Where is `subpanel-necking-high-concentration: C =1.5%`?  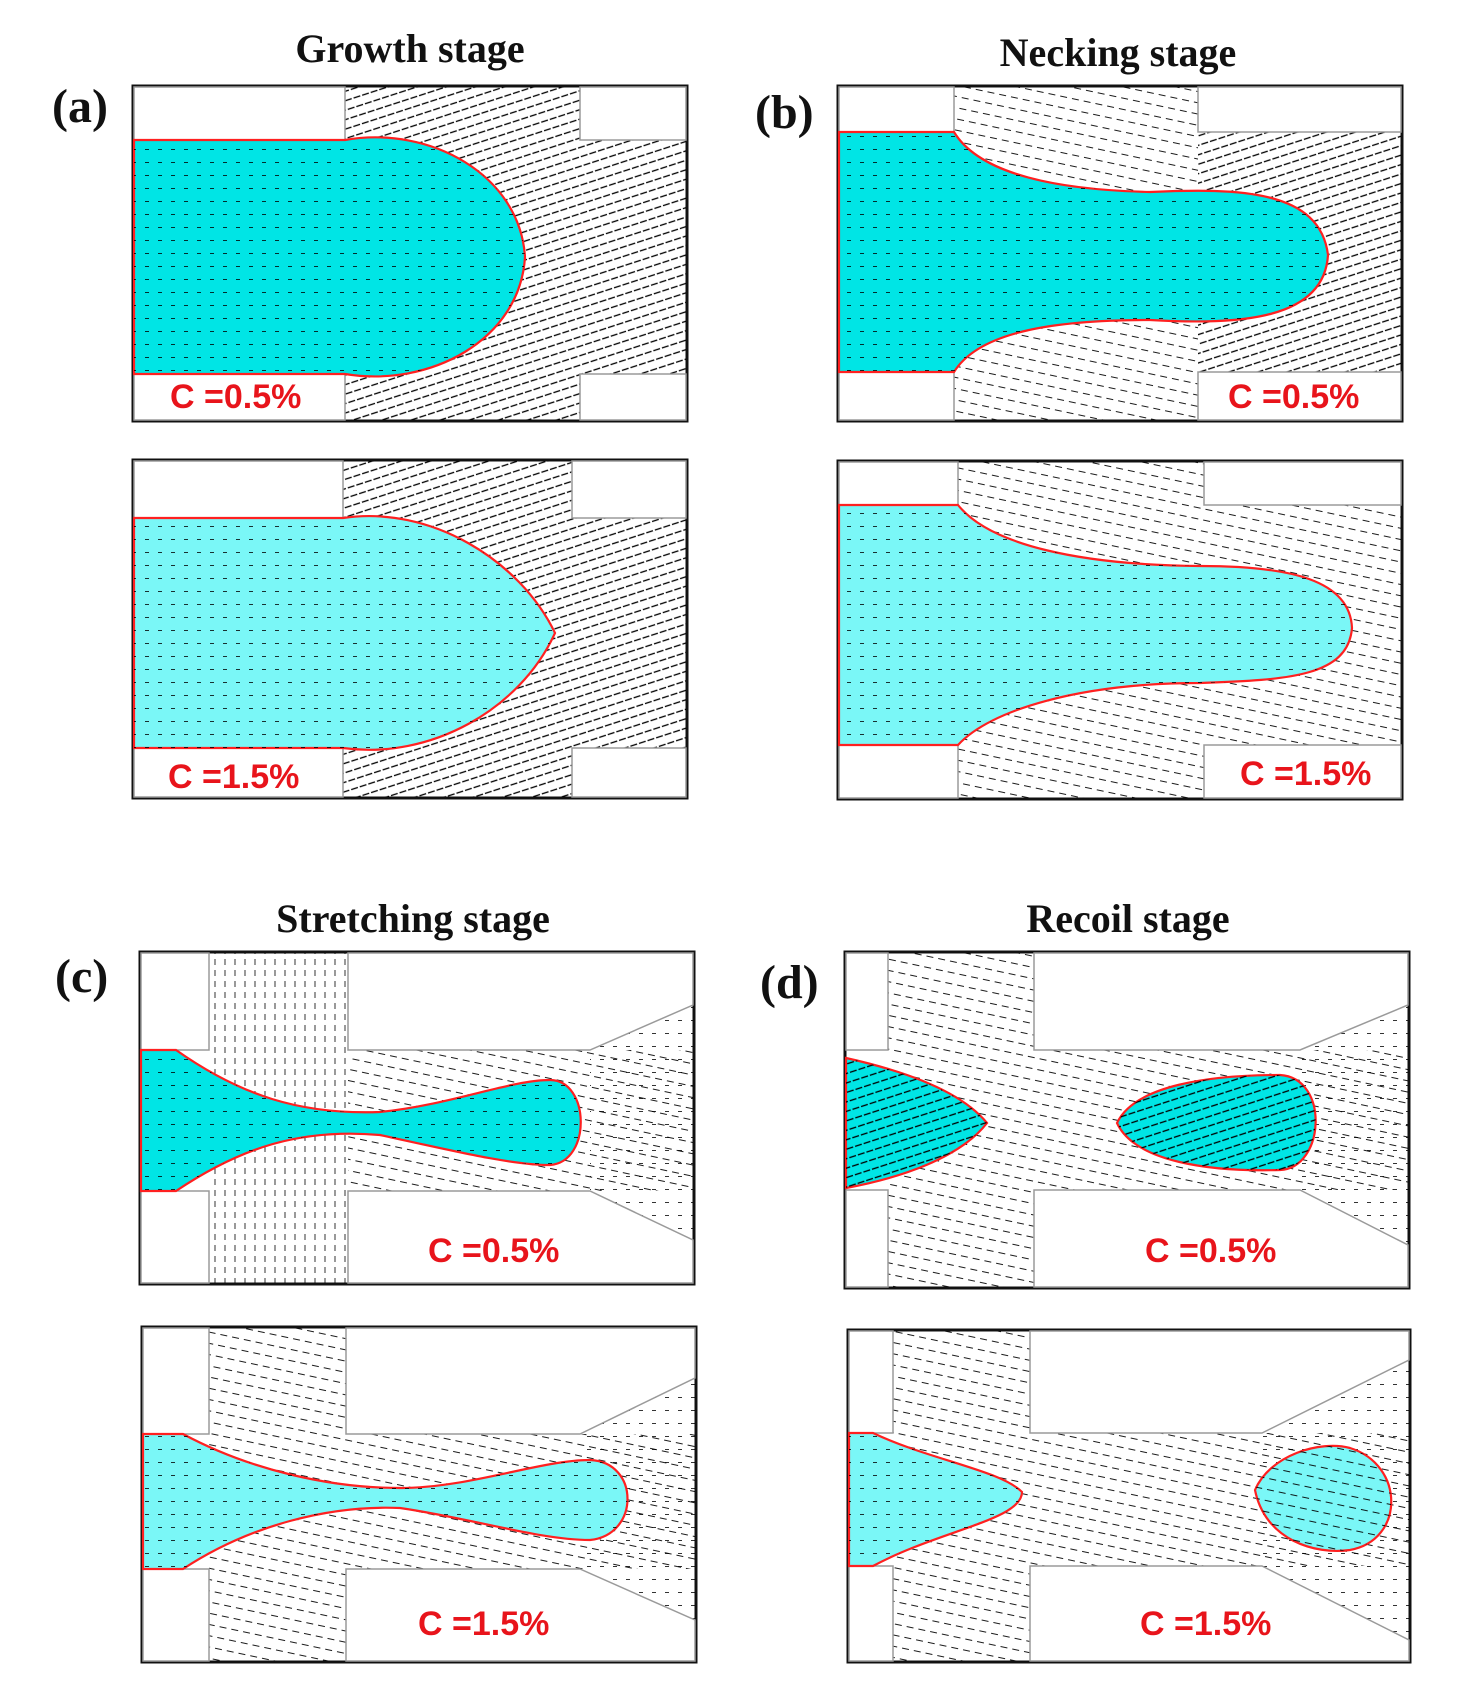
subpanel-necking-high-concentration: C =1.5% is located at coordinates (1120, 630).